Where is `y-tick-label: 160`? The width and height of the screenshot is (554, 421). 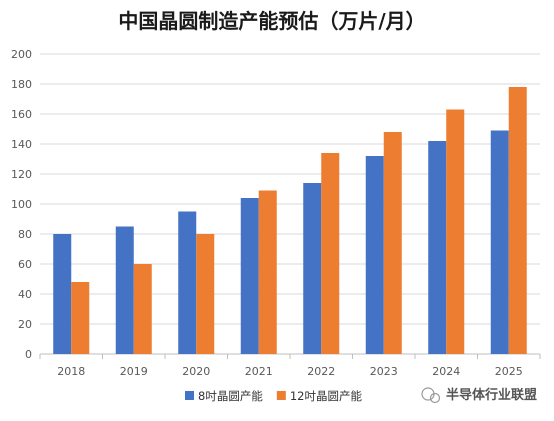 y-tick-label: 160 is located at coordinates (21, 114).